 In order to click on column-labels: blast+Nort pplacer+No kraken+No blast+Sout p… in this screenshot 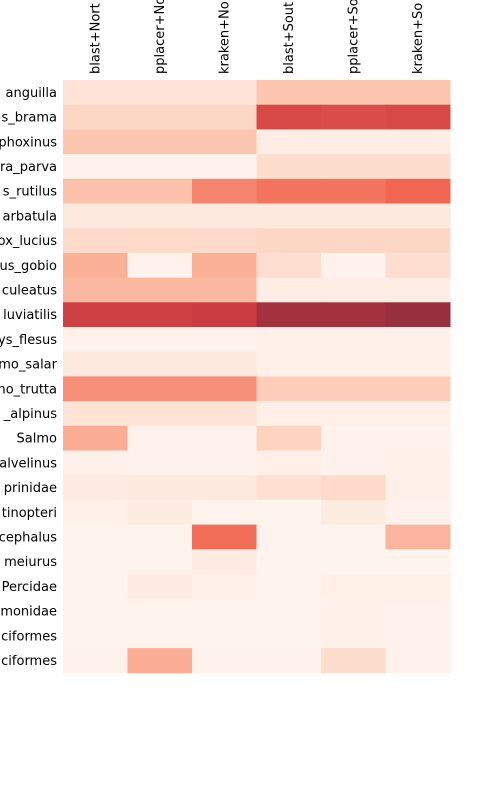, I will do `click(257, 37)`.